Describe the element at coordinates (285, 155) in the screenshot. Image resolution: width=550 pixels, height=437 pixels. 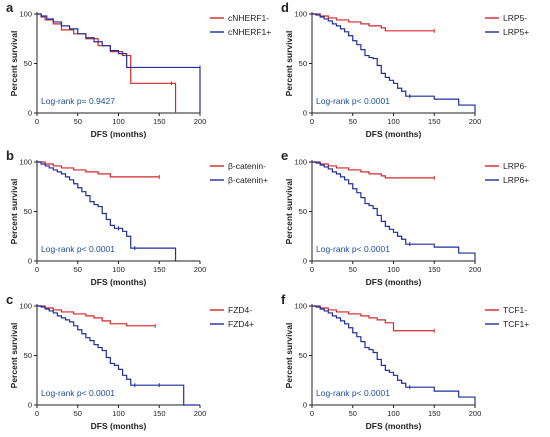
I see `panel-label: e` at that location.